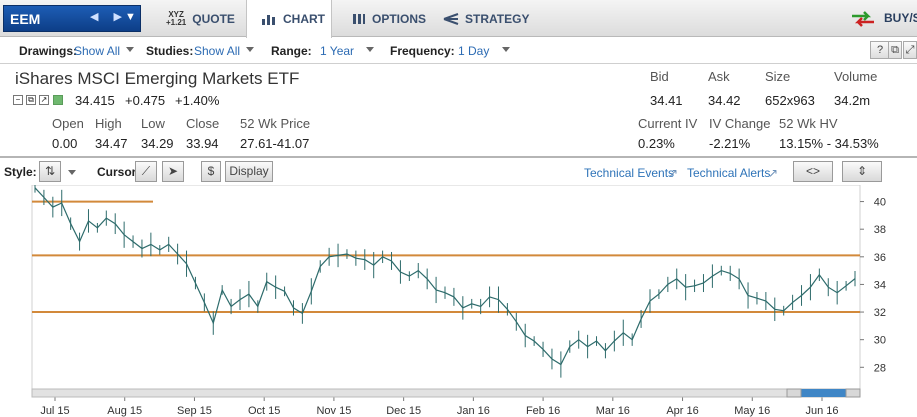 Image resolution: width=917 pixels, height=417 pixels. What do you see at coordinates (730, 143) in the screenshot?
I see `iv-change-value: -2.21%` at bounding box center [730, 143].